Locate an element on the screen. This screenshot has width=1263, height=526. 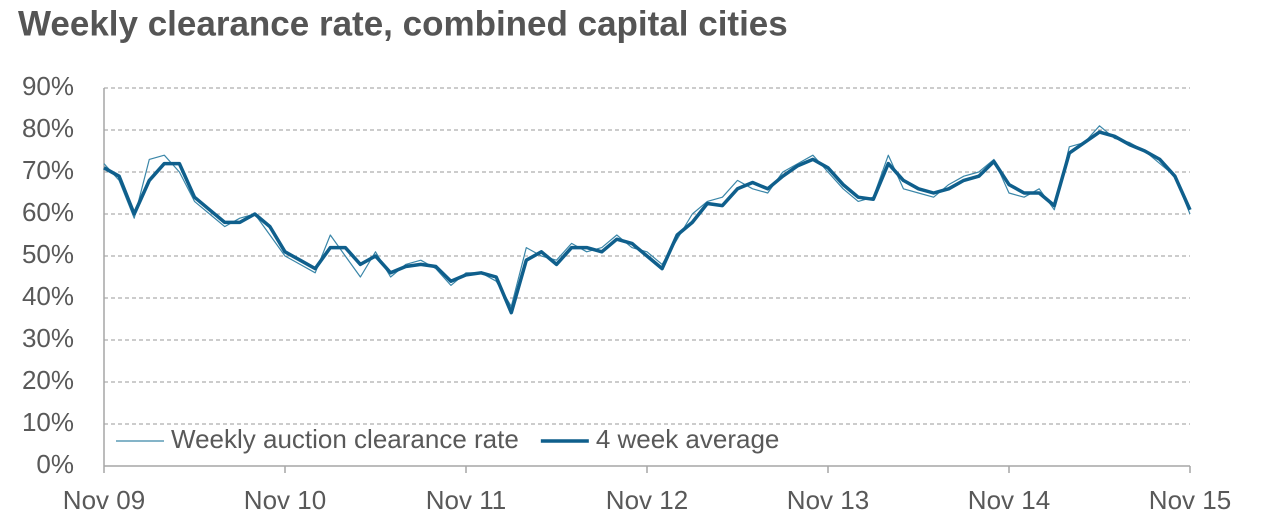
x-tick-label: Nov 10 is located at coordinates (285, 500).